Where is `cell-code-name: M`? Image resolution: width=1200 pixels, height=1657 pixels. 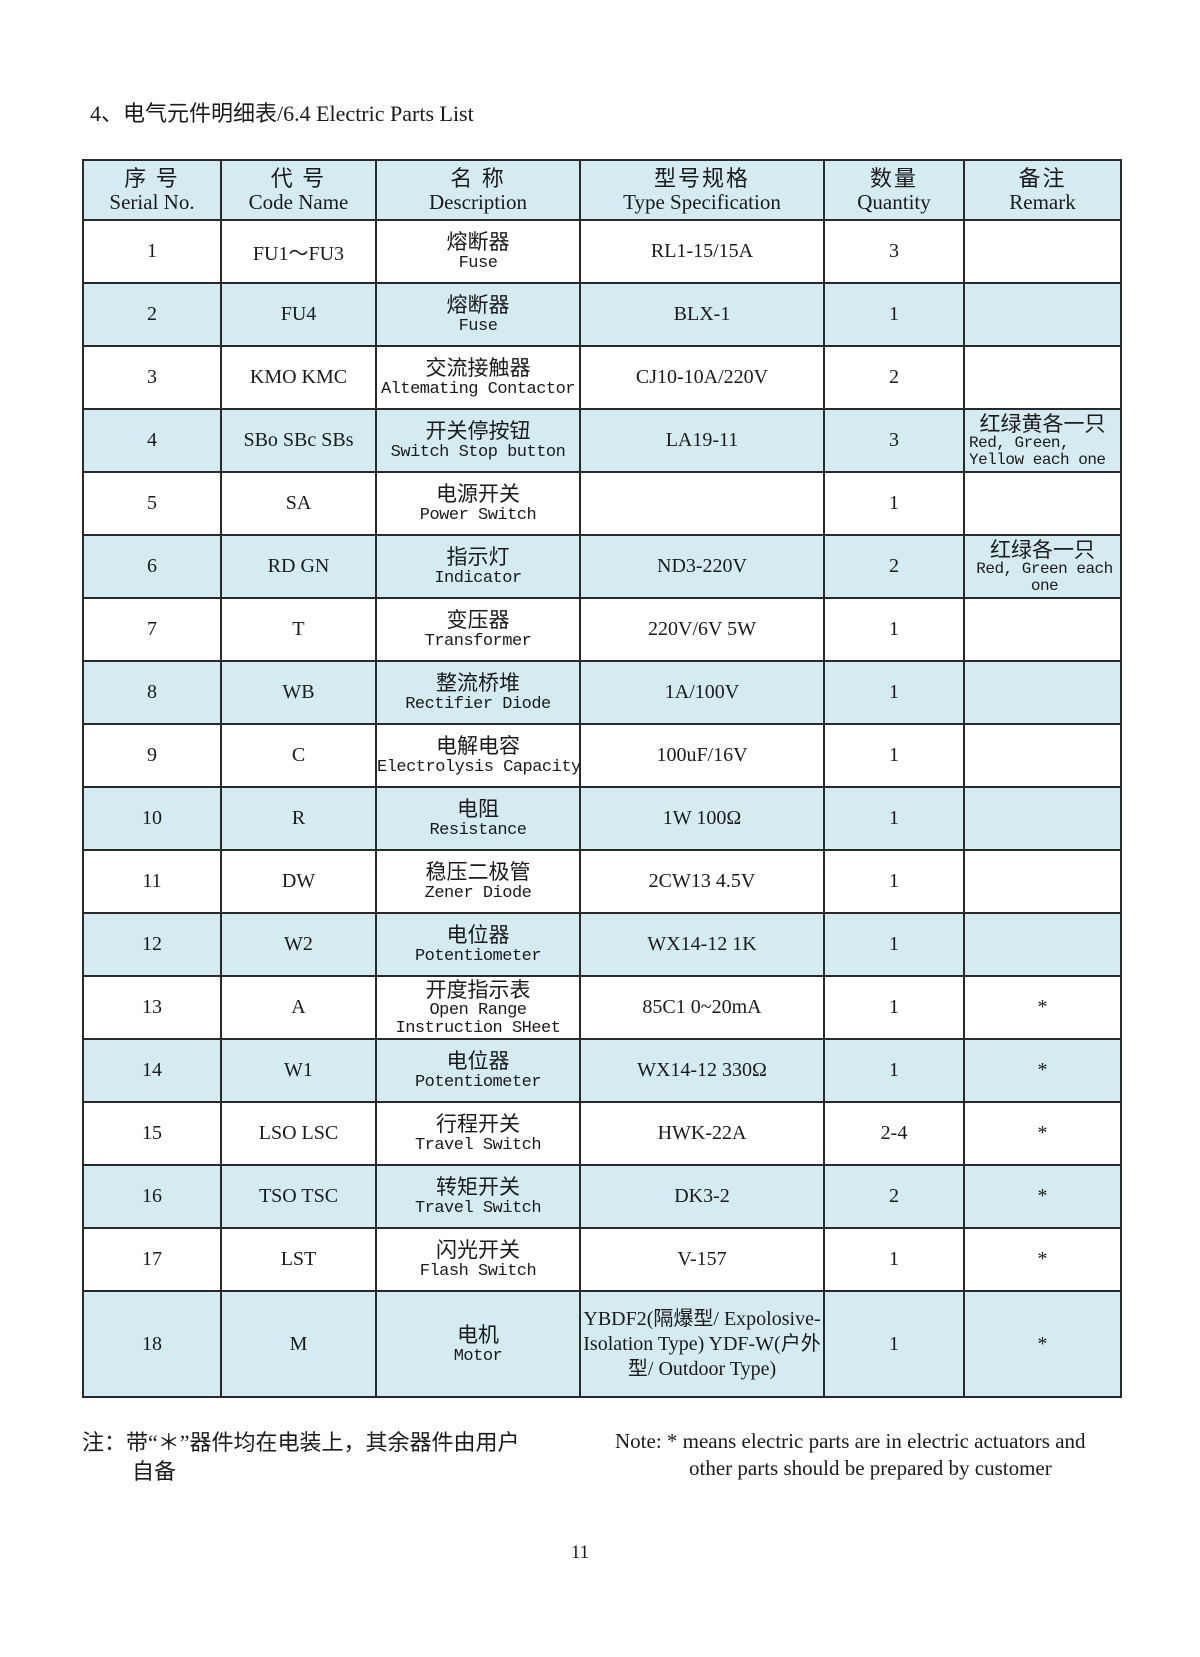
cell-code-name: M is located at coordinates (298, 1344).